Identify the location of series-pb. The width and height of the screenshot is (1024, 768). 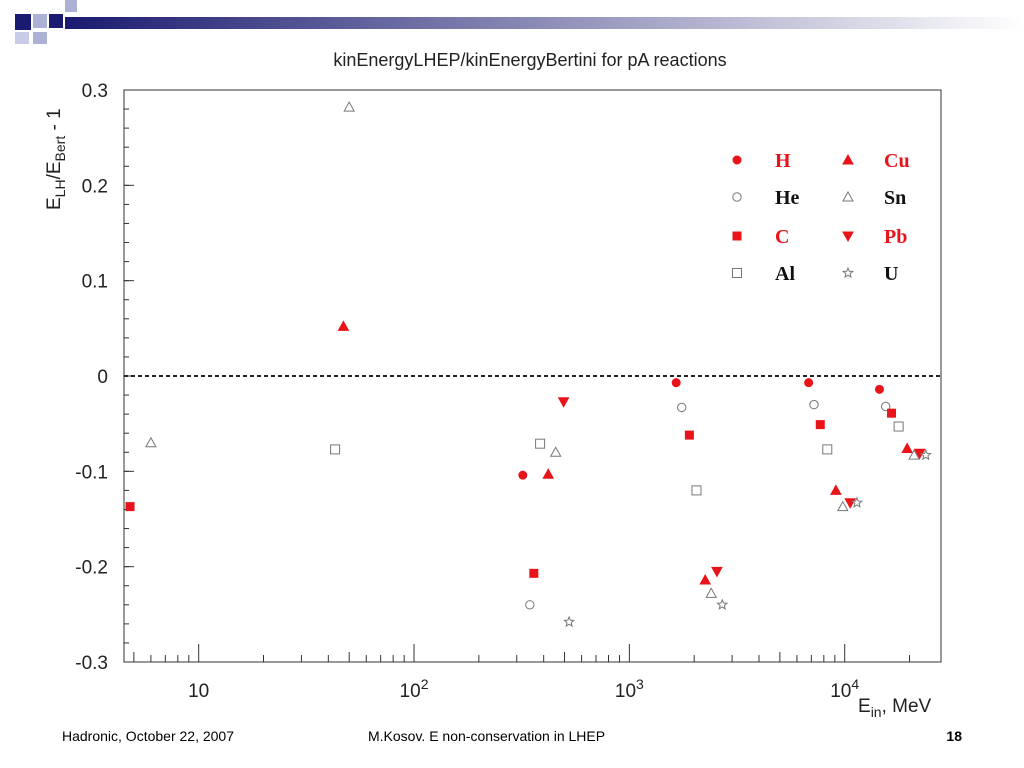
(741, 487).